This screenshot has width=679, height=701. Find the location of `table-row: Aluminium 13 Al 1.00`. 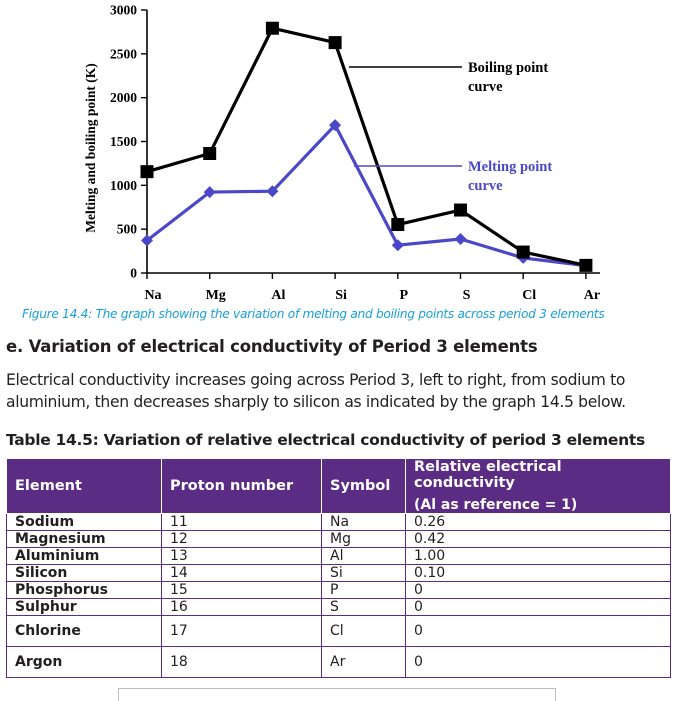

table-row: Aluminium 13 Al 1.00 is located at coordinates (338, 556).